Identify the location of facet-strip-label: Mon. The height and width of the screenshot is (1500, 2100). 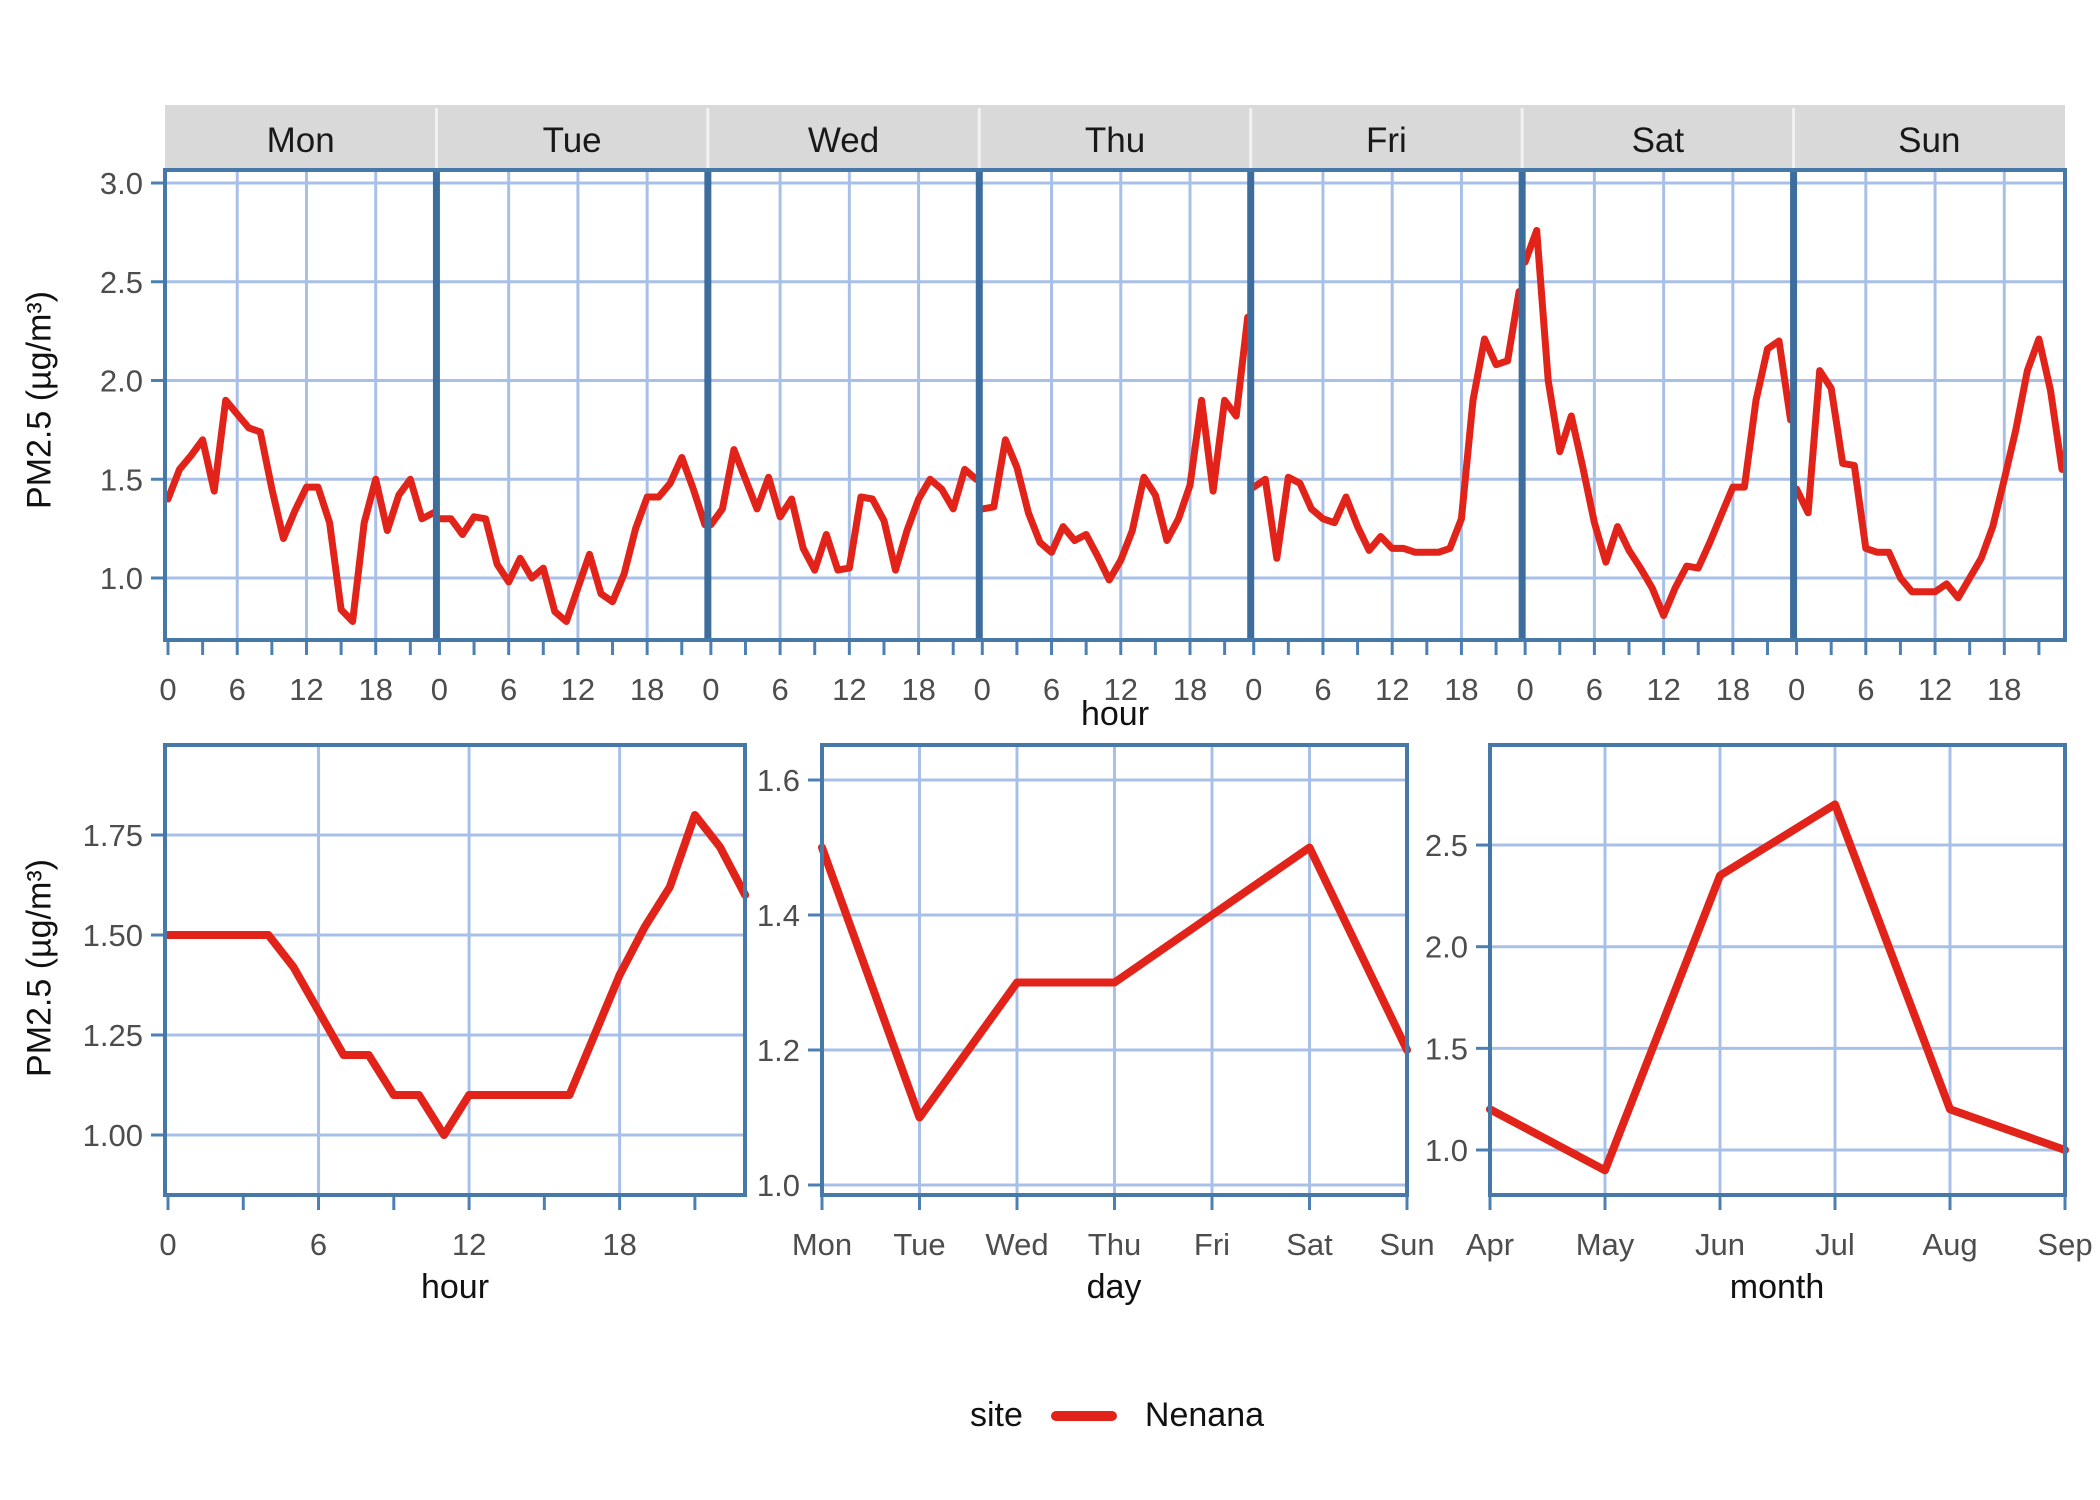
(301, 140).